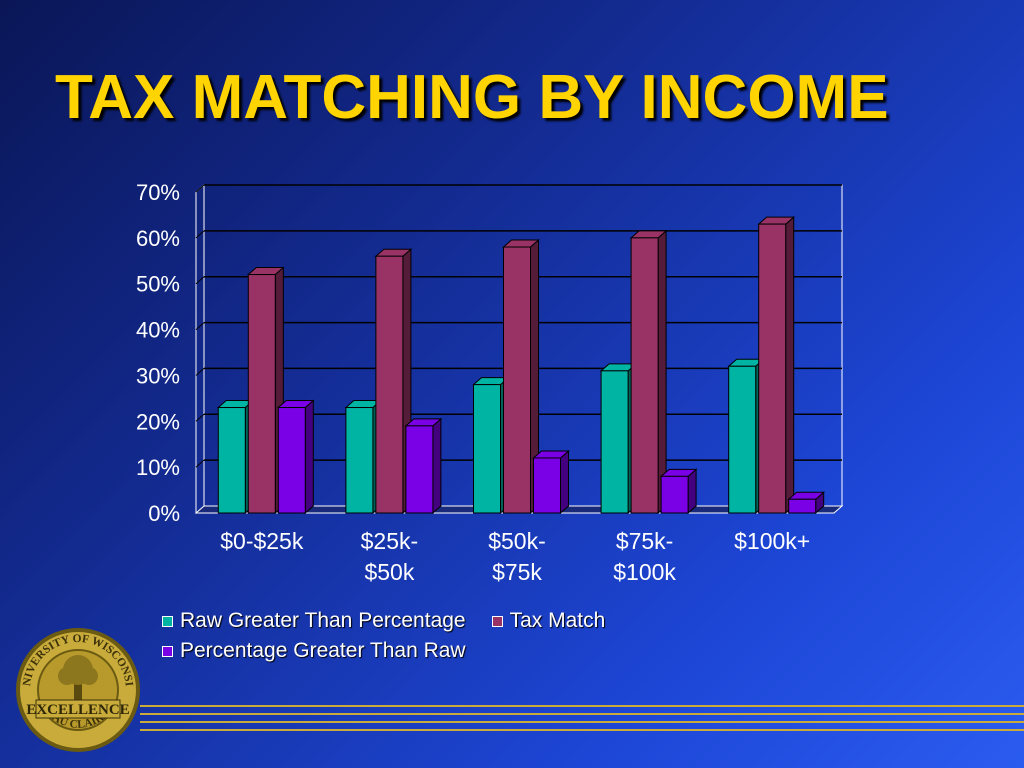 The width and height of the screenshot is (1024, 768). I want to click on x-tick-label: $100k+, so click(772, 541).